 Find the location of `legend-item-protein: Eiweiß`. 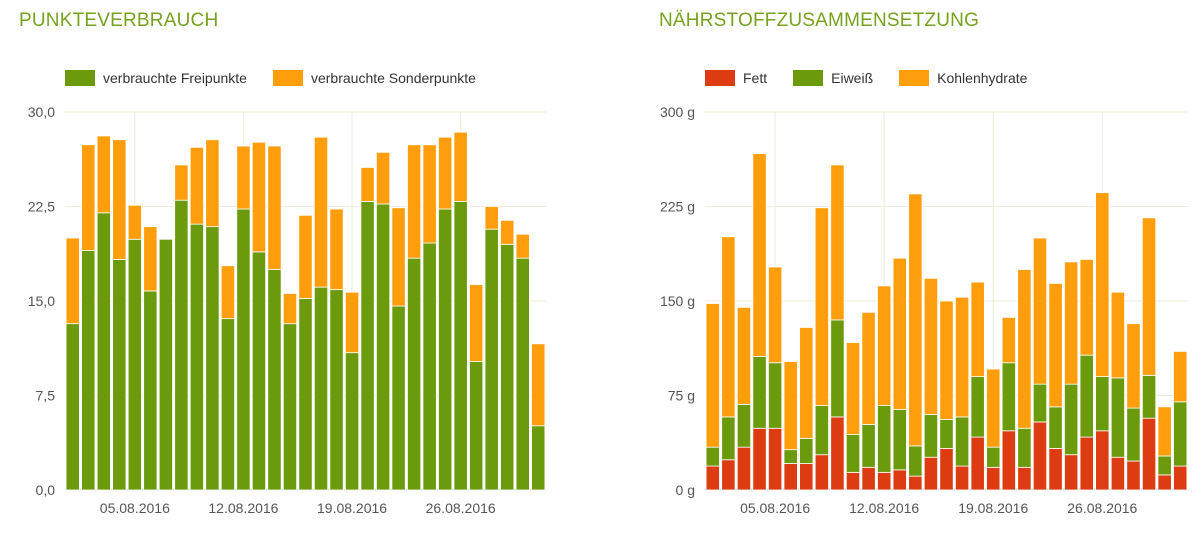

legend-item-protein: Eiweiß is located at coordinates (833, 78).